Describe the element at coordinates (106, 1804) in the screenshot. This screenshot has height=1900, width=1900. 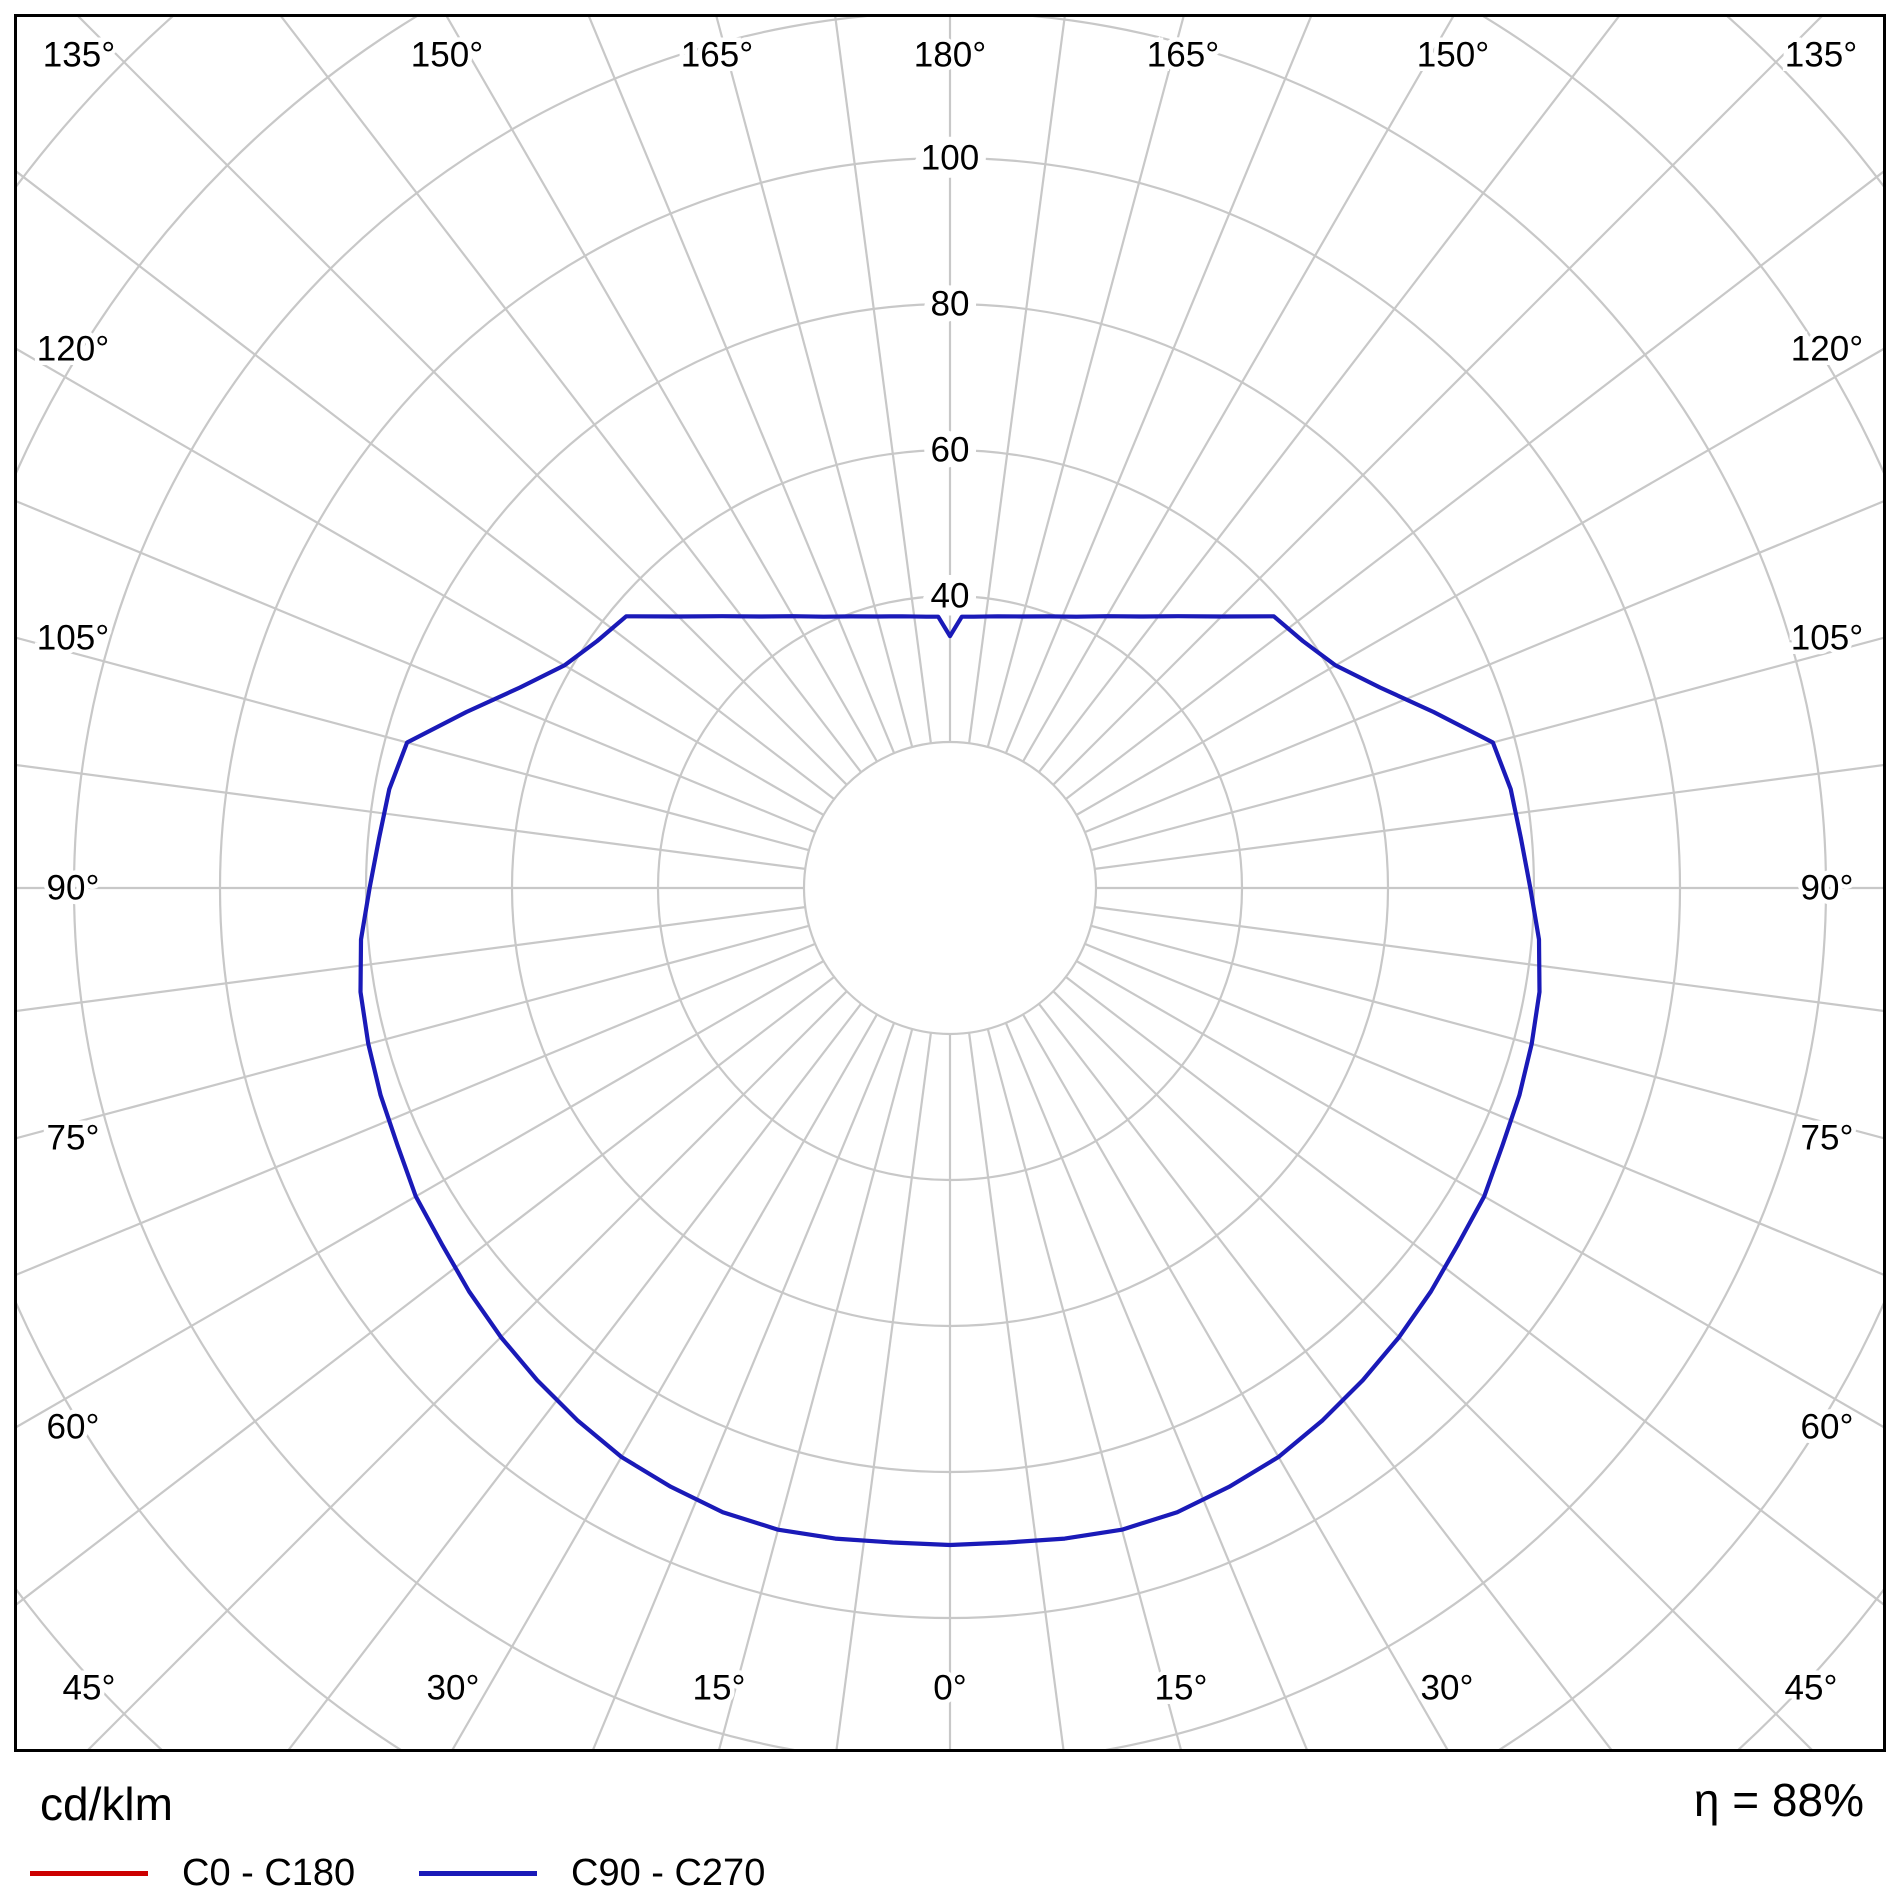
I see `unit-label: cd/klm` at that location.